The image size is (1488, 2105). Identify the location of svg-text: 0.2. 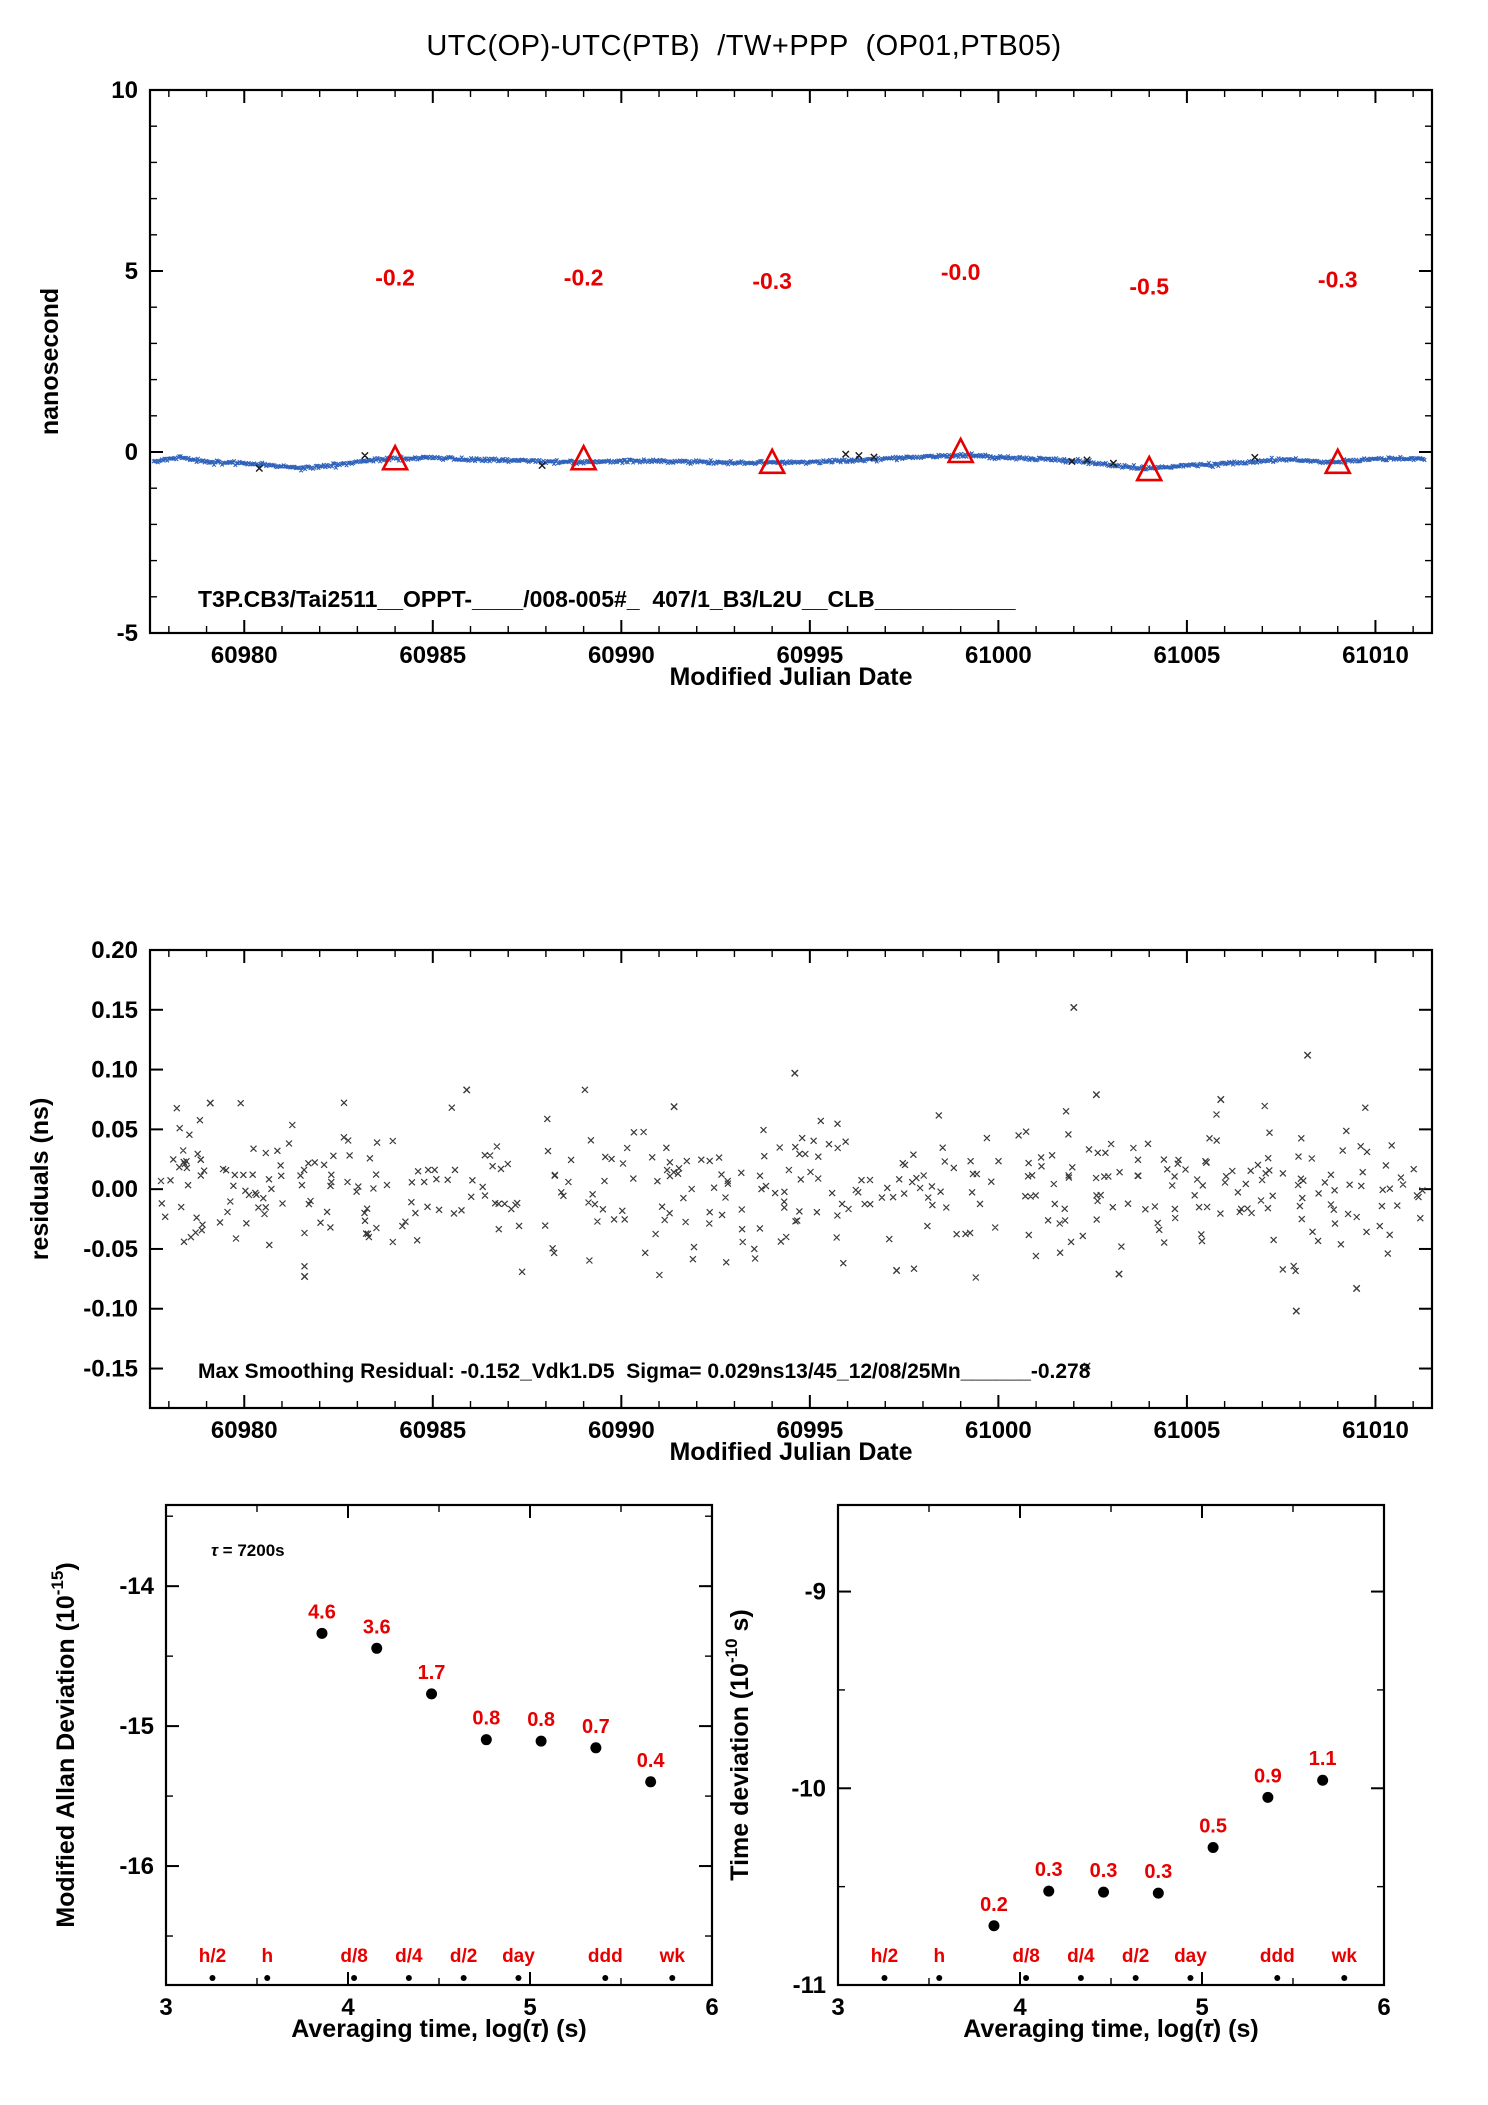
(994, 1905).